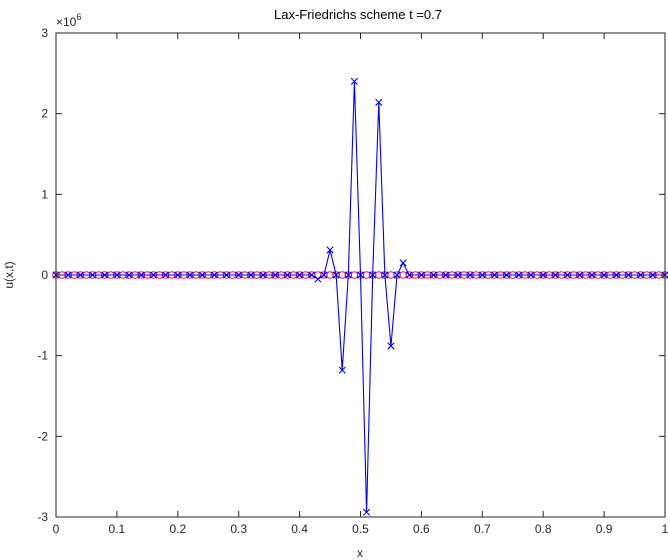 This screenshot has width=668, height=560. I want to click on x-tick-label: 0.6, so click(421, 529).